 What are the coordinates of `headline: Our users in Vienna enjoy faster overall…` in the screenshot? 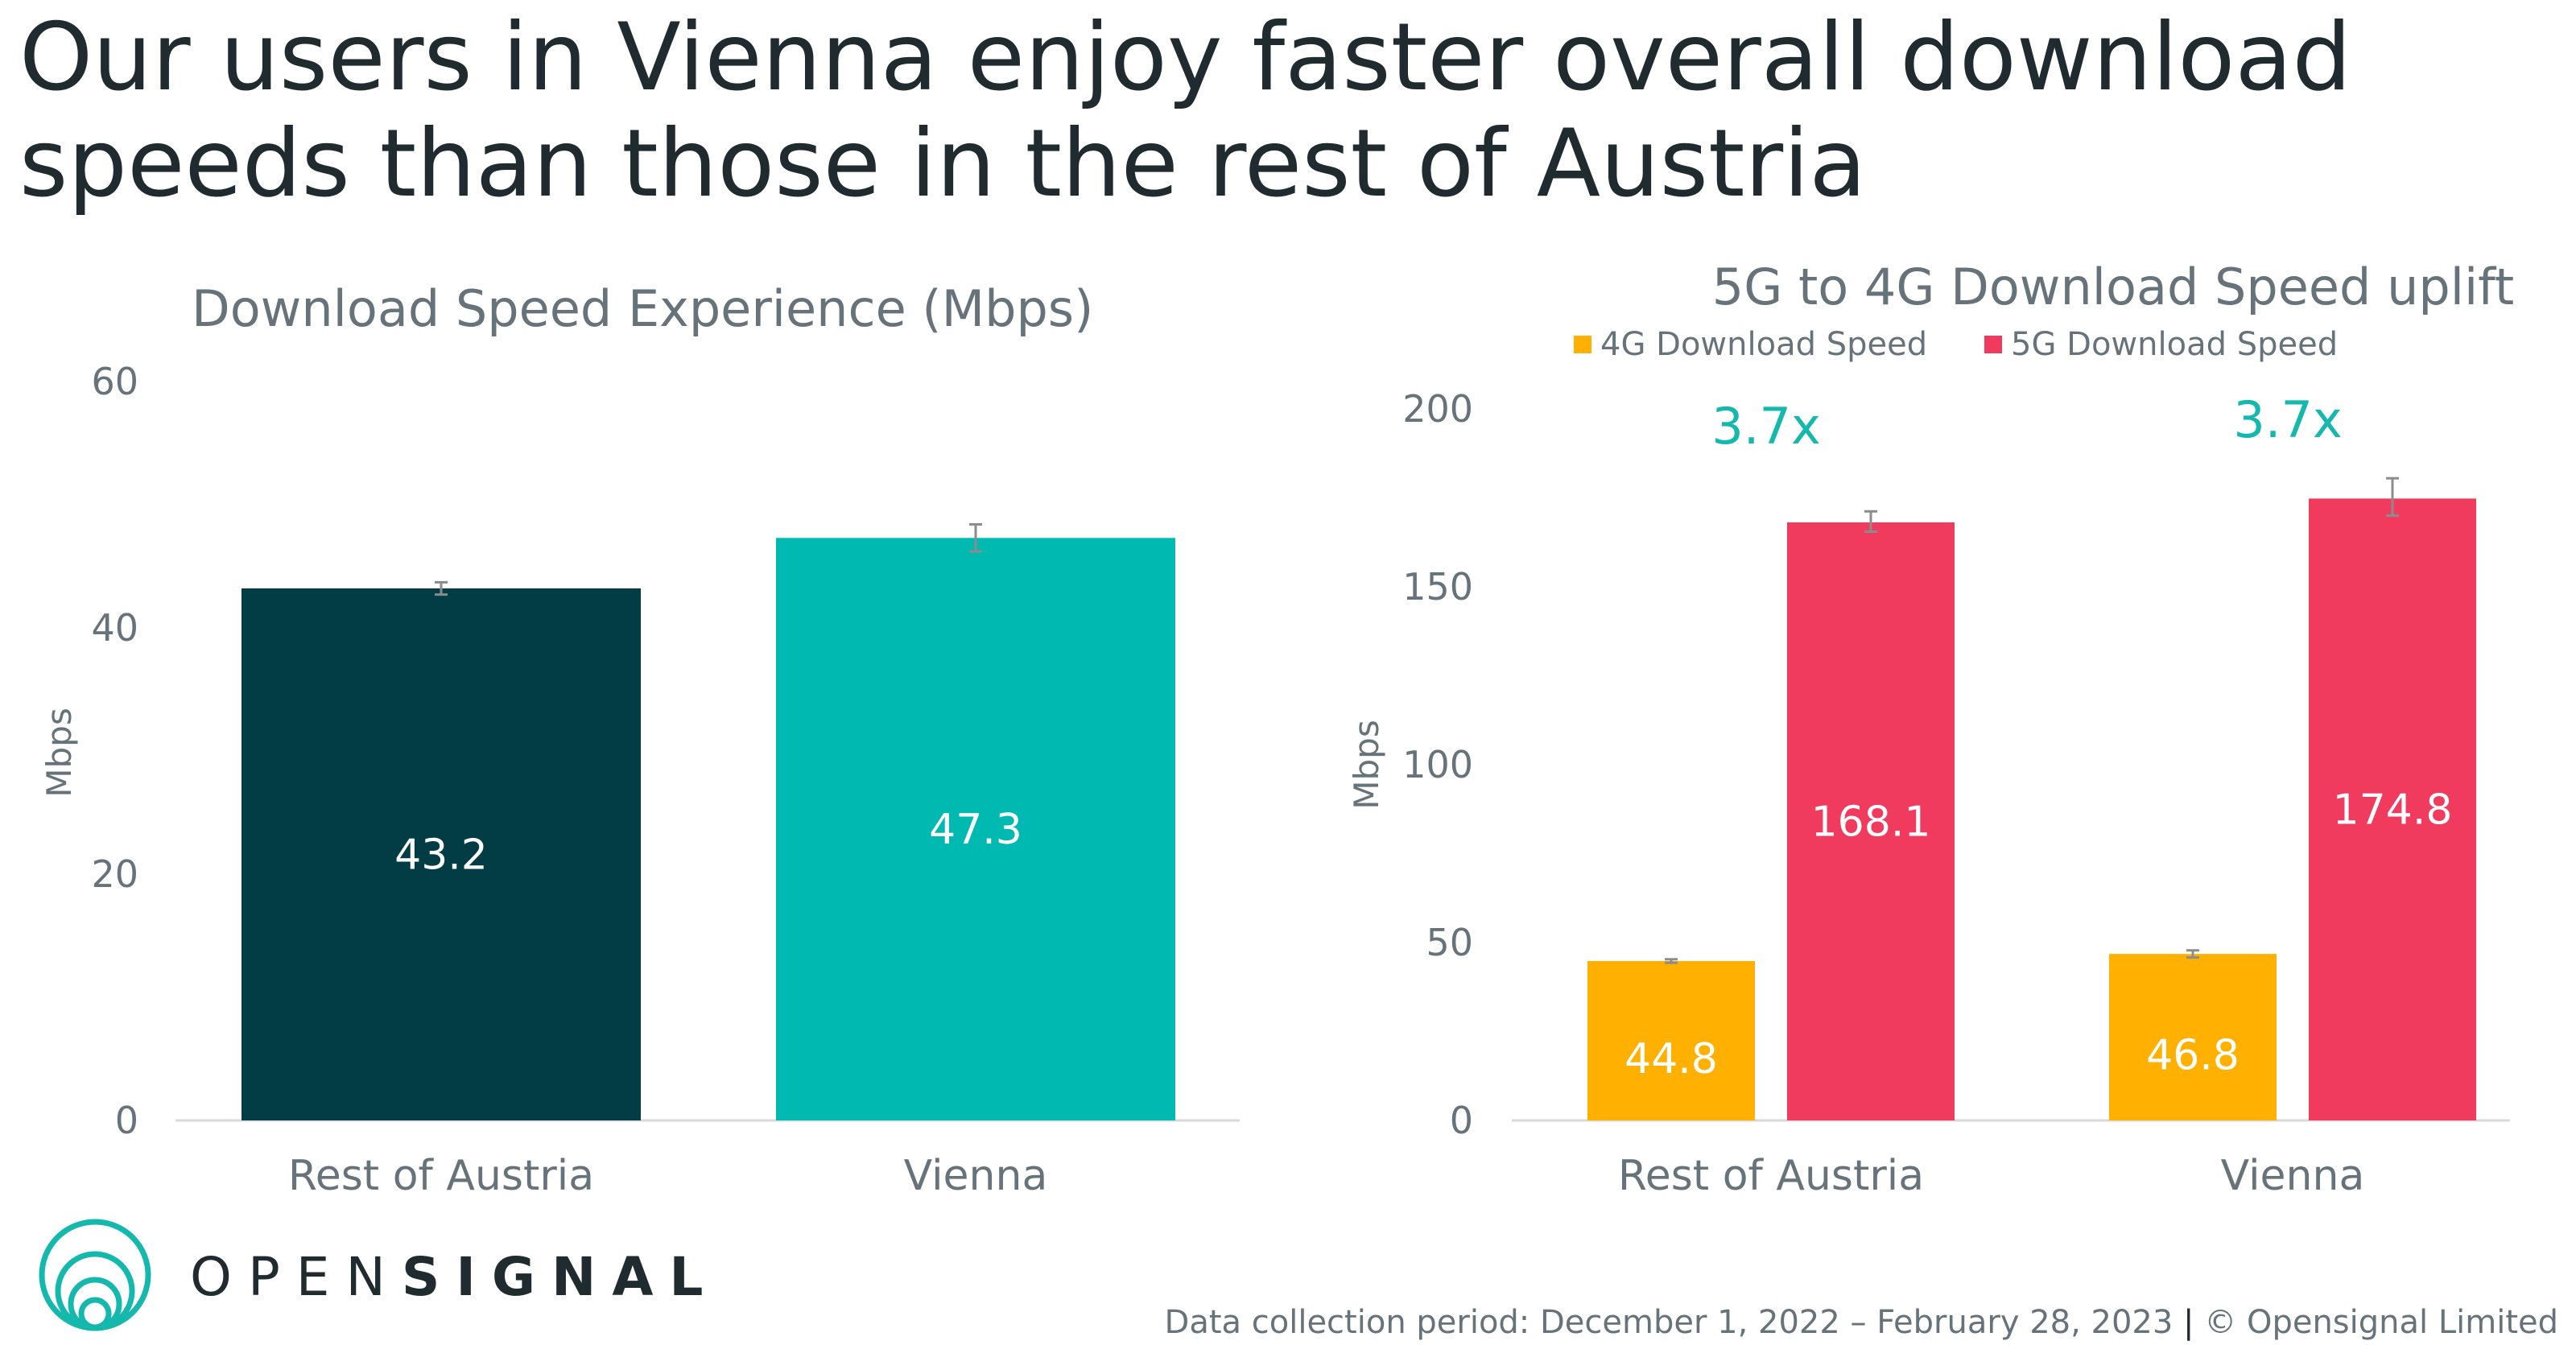 It's located at (1185, 110).